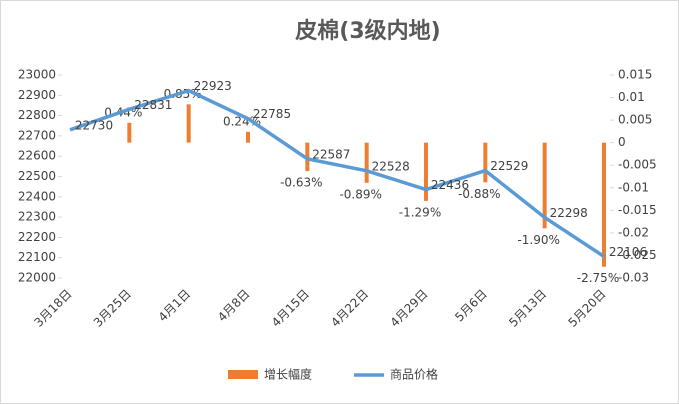  I want to click on y2-tick-label: -0.015, so click(637, 210).